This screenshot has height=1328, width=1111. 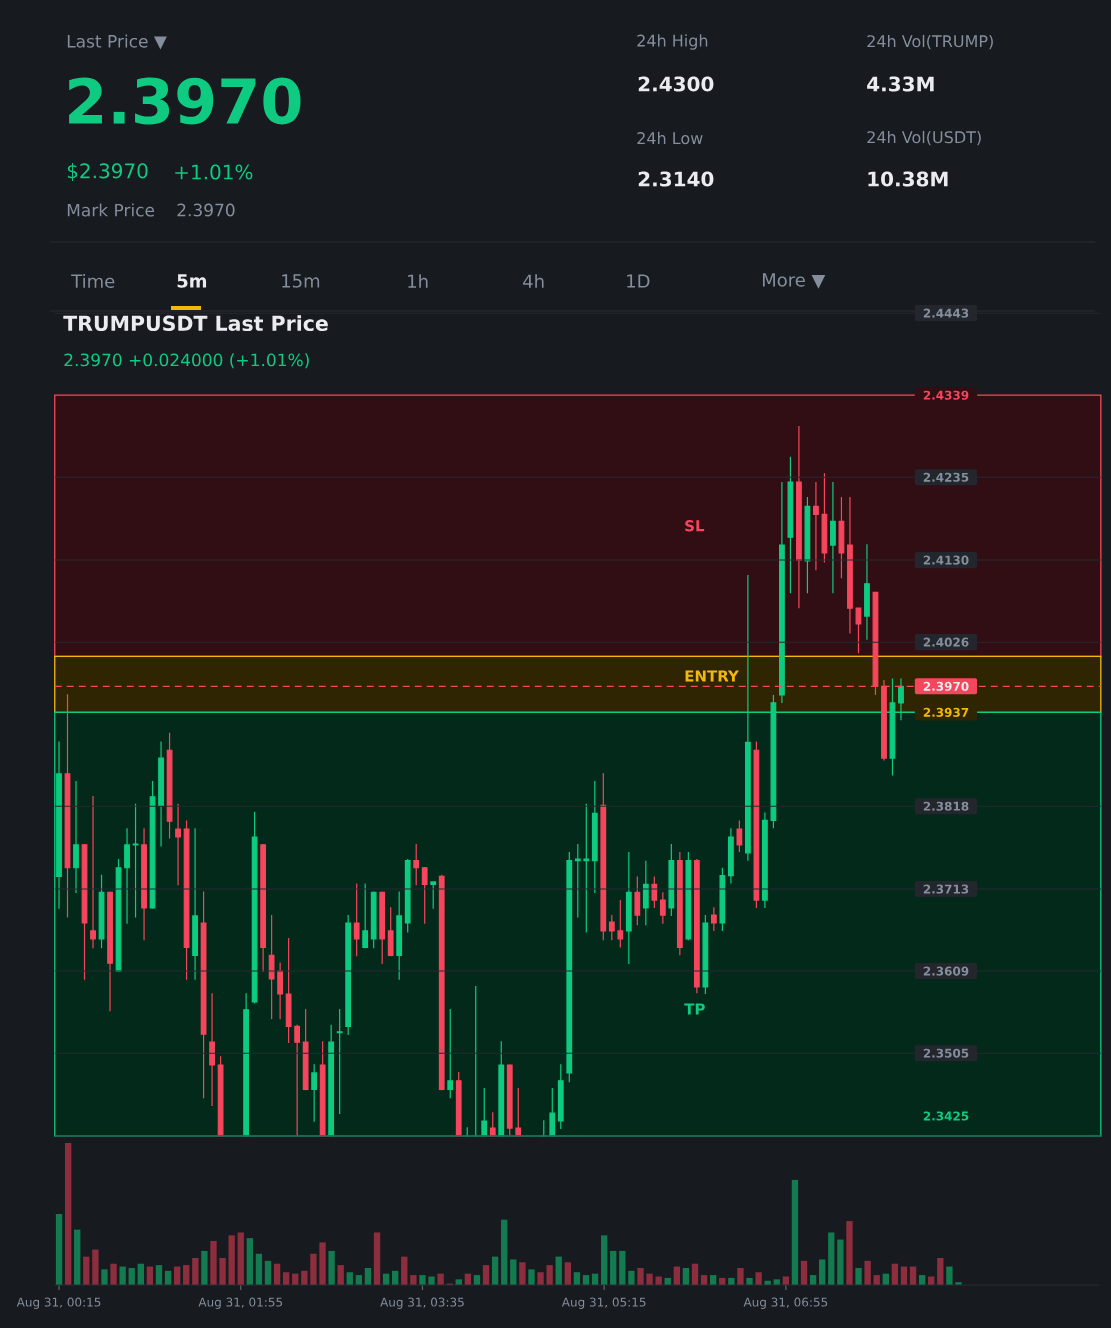 What do you see at coordinates (946, 313) in the screenshot?
I see `y-tick-label: 2.4443` at bounding box center [946, 313].